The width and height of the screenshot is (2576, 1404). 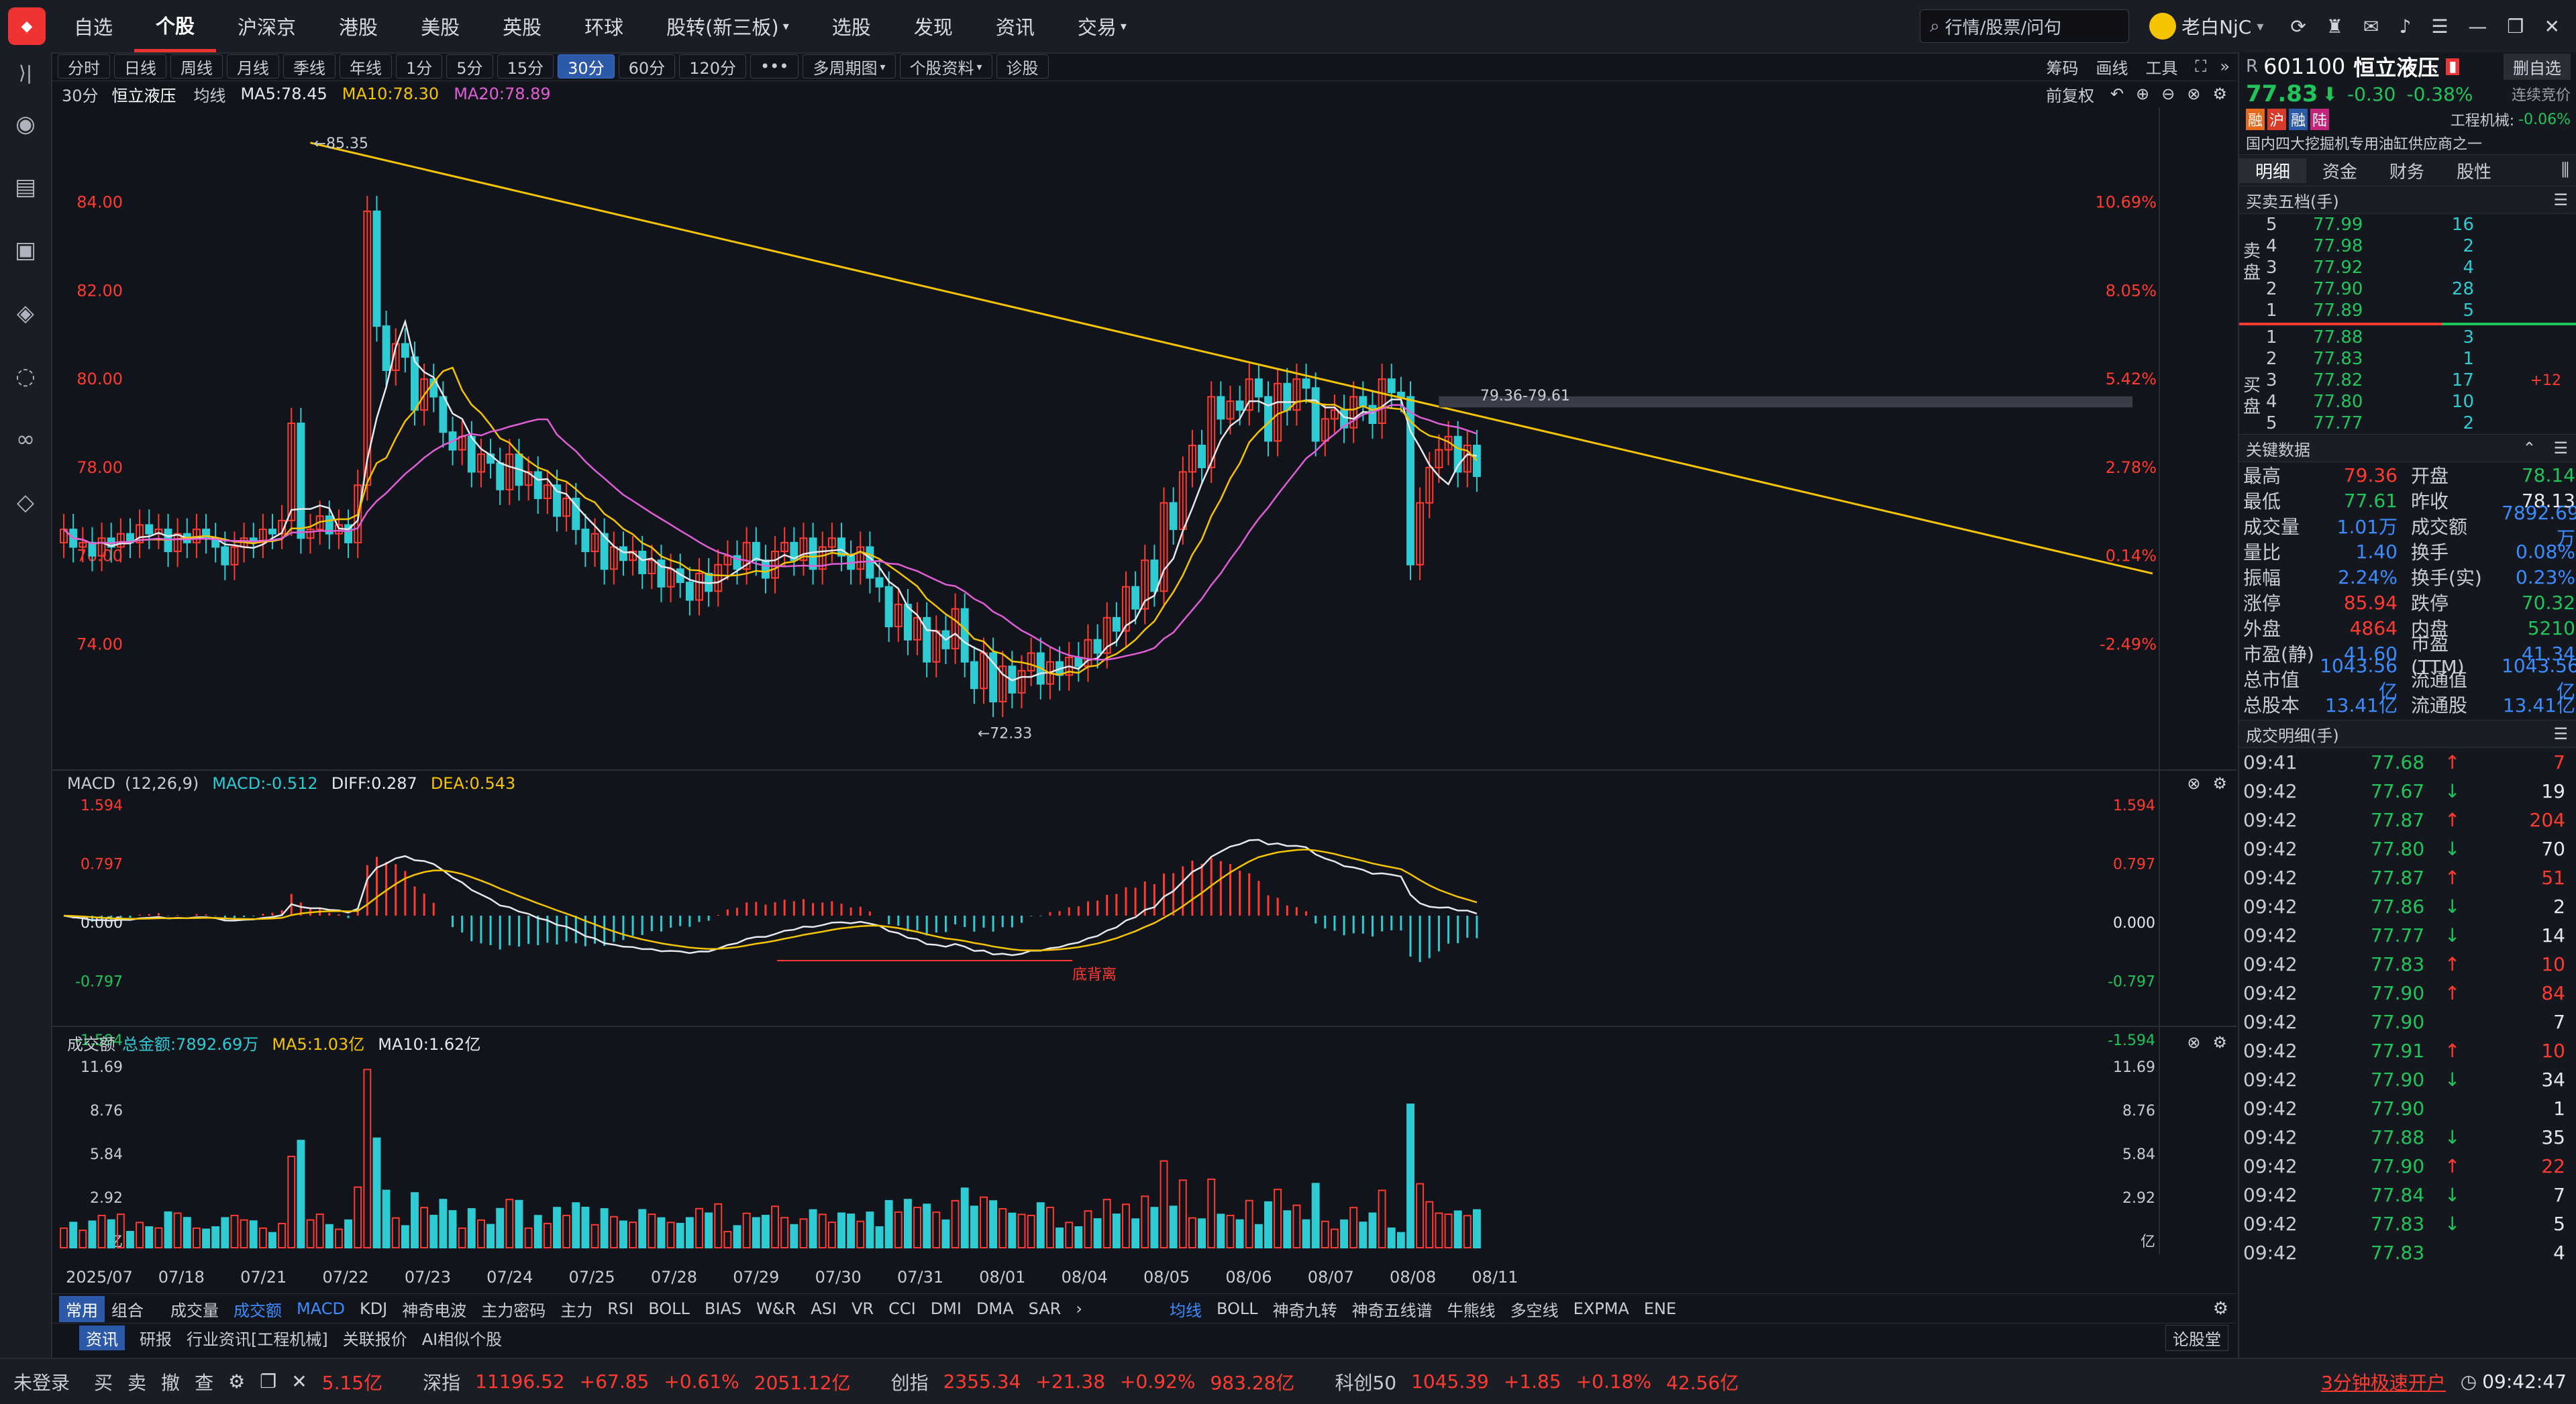 I want to click on overlay-tab-1: BOLL, so click(x=1237, y=1308).